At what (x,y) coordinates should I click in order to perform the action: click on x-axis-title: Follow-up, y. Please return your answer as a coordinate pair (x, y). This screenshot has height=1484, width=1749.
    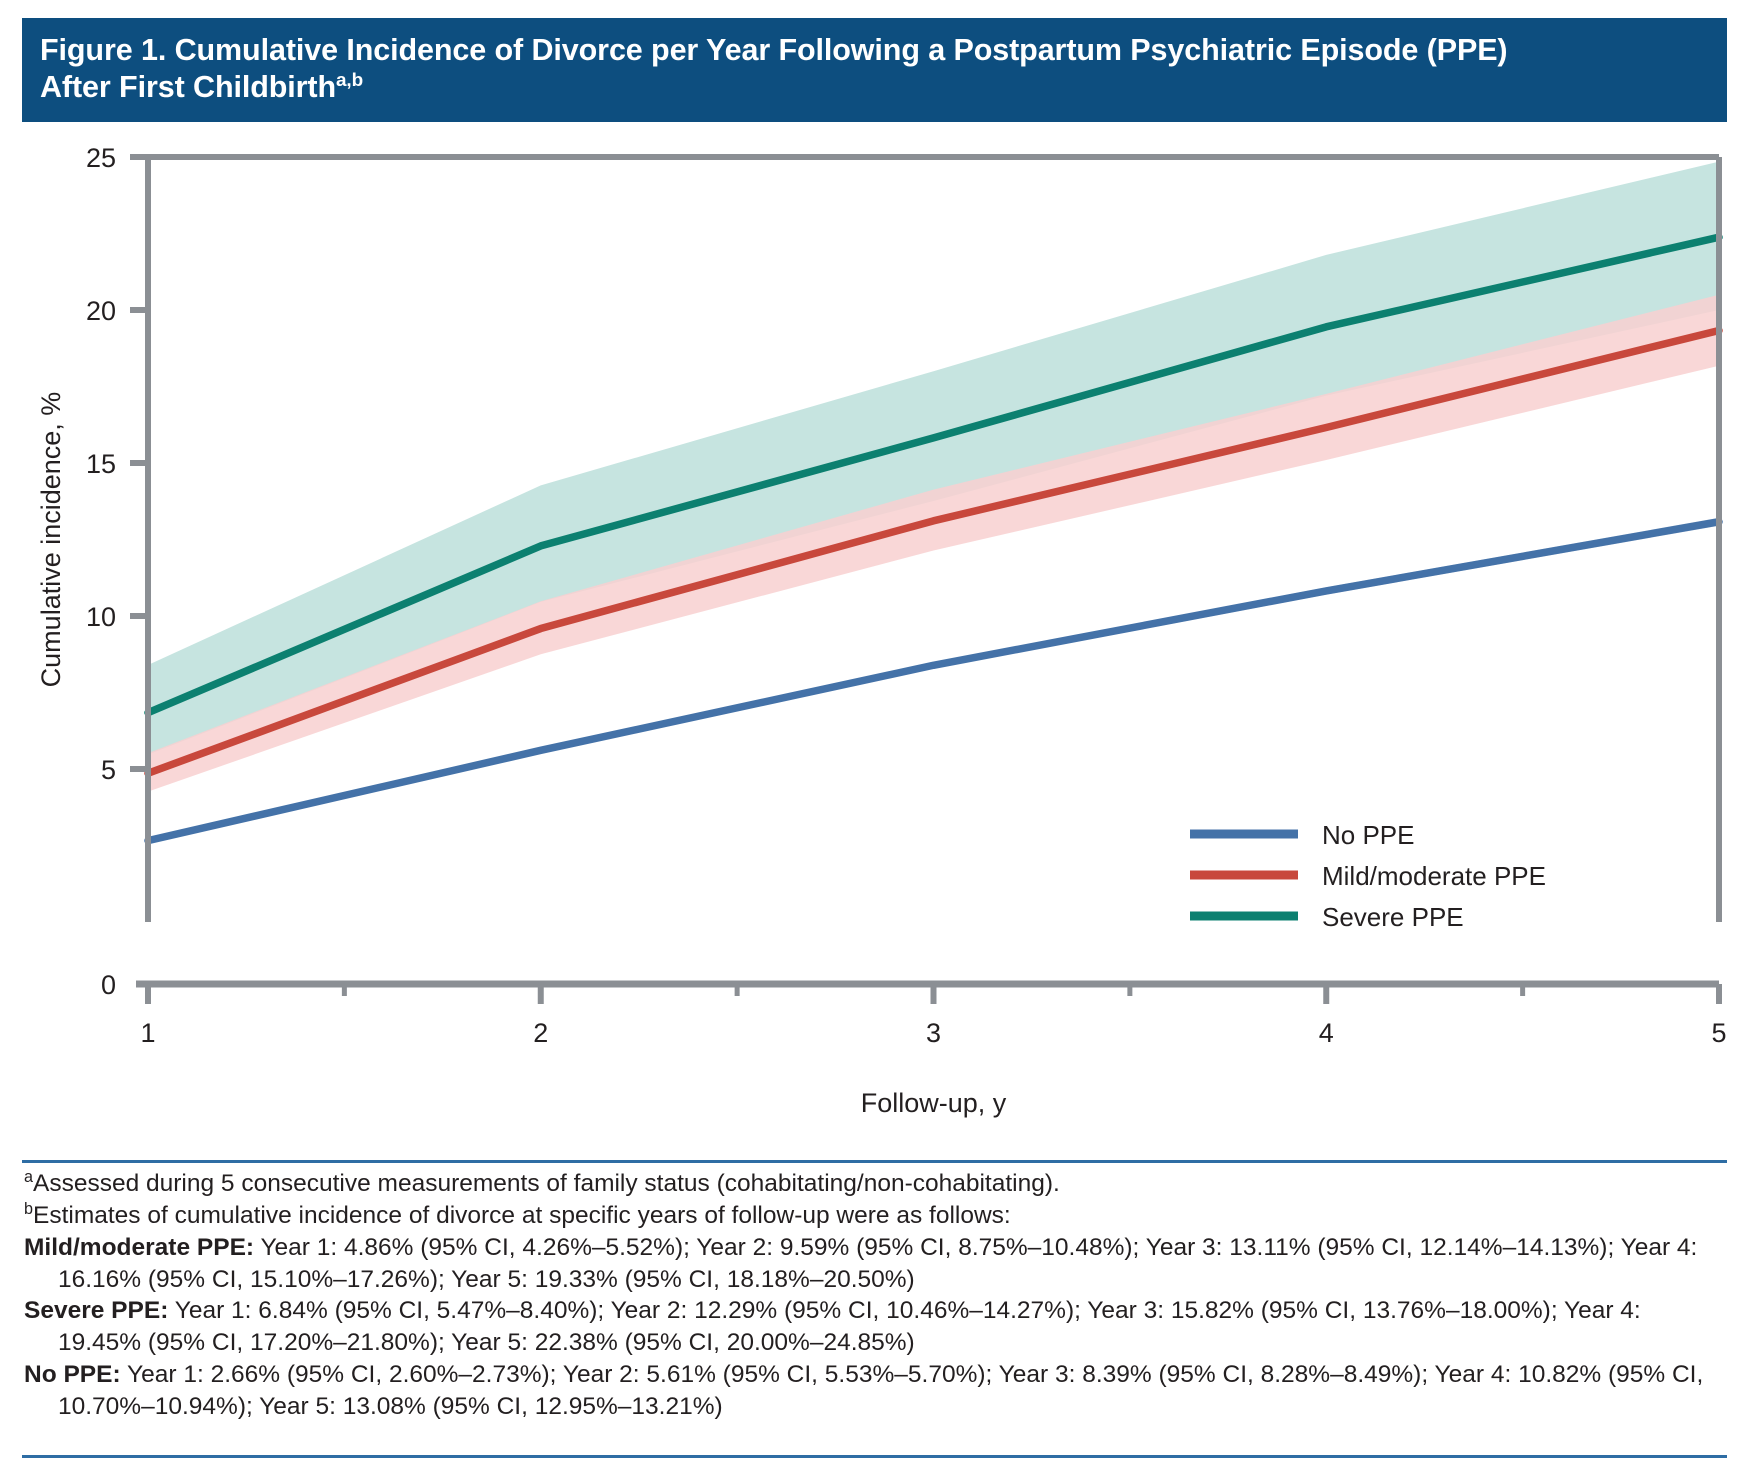
    Looking at the image, I should click on (934, 1103).